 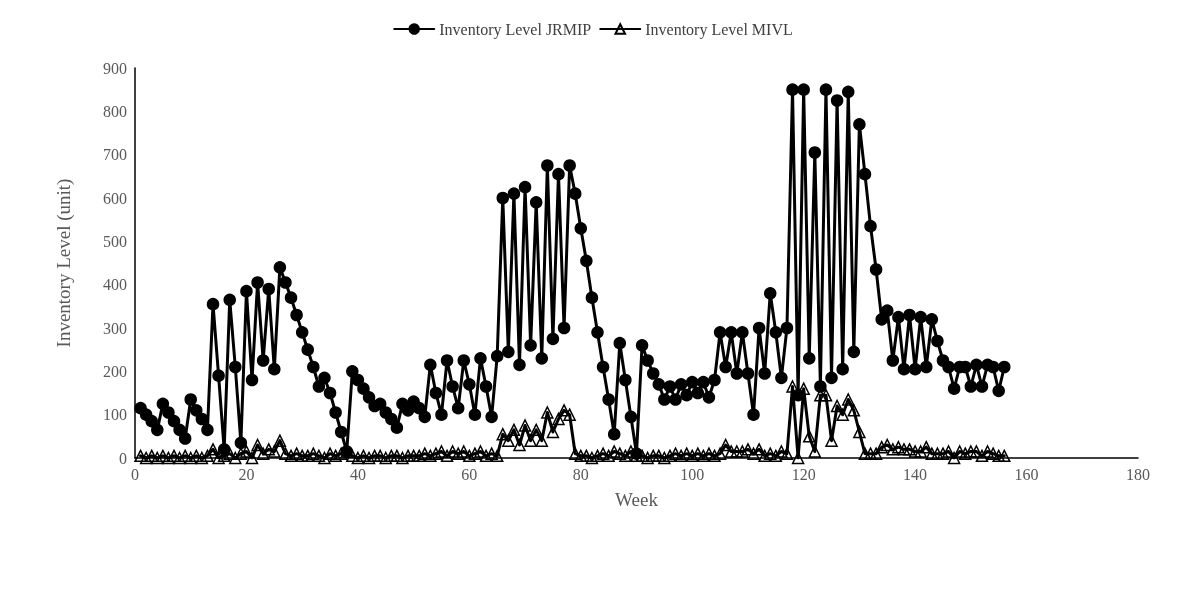 I want to click on x-tick-label: 180, so click(x=1138, y=474).